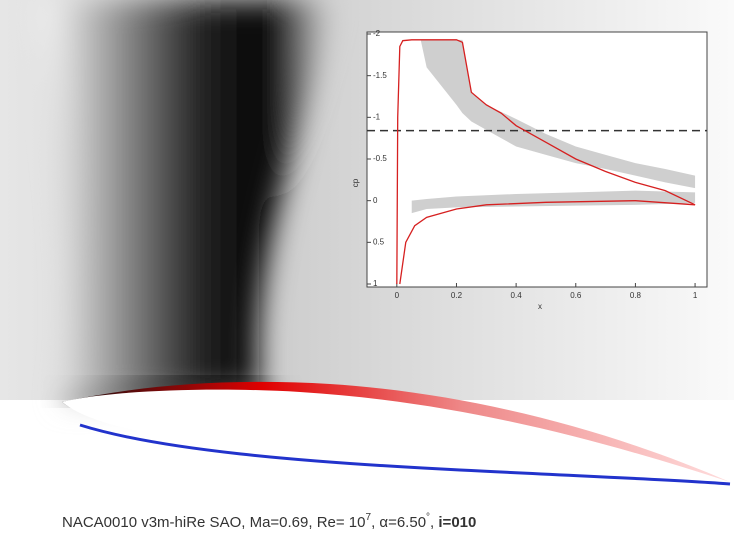 This screenshot has width=734, height=553. I want to click on x-tick-label: 1, so click(695, 295).